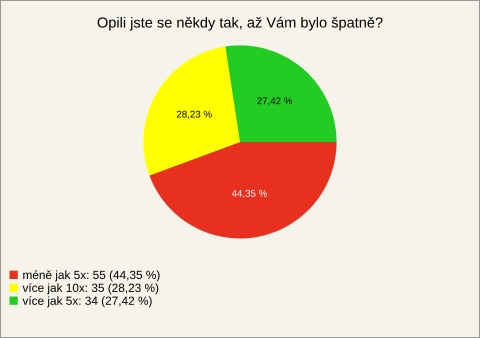 Image resolution: width=480 pixels, height=338 pixels. Describe the element at coordinates (90, 288) in the screenshot. I see `legend-label: více jak 10x: 35 (28,23 %)` at that location.